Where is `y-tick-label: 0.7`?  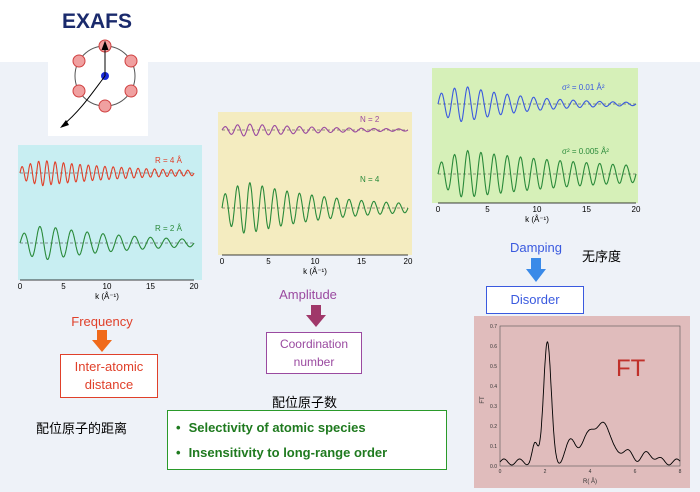
y-tick-label: 0.7 is located at coordinates (493, 327).